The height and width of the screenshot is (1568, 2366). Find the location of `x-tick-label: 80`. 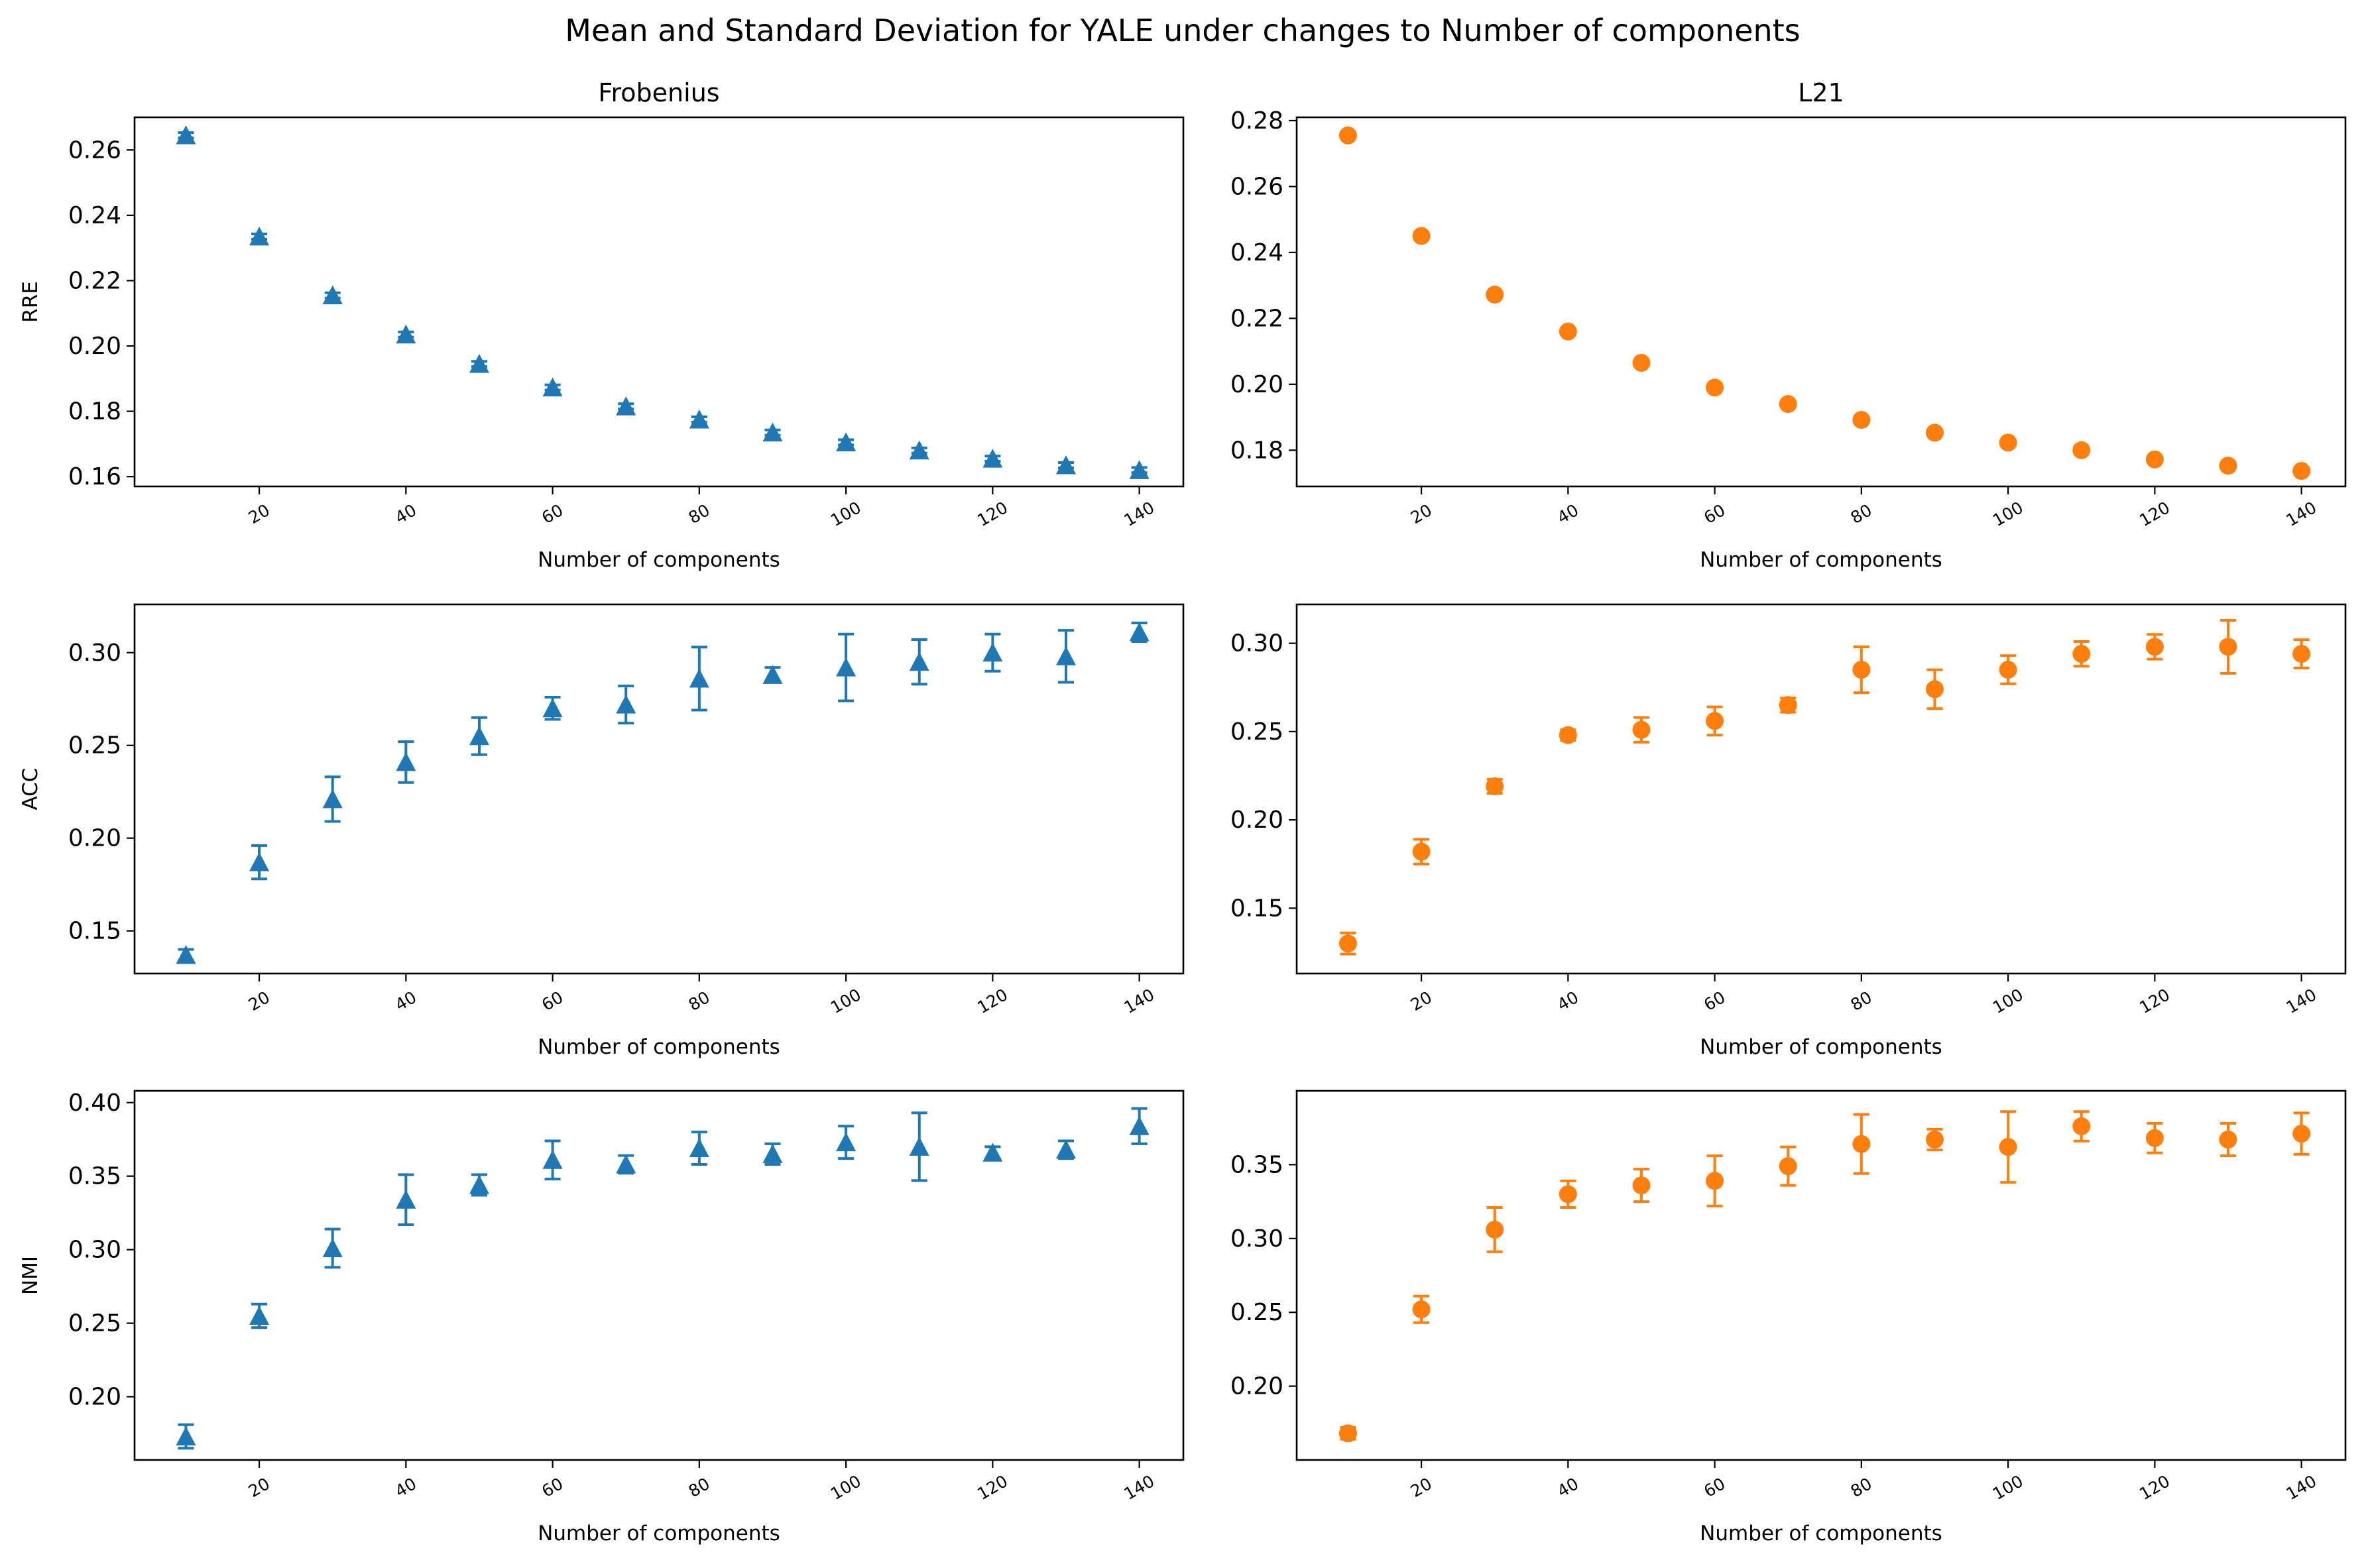

x-tick-label: 80 is located at coordinates (1862, 1001).